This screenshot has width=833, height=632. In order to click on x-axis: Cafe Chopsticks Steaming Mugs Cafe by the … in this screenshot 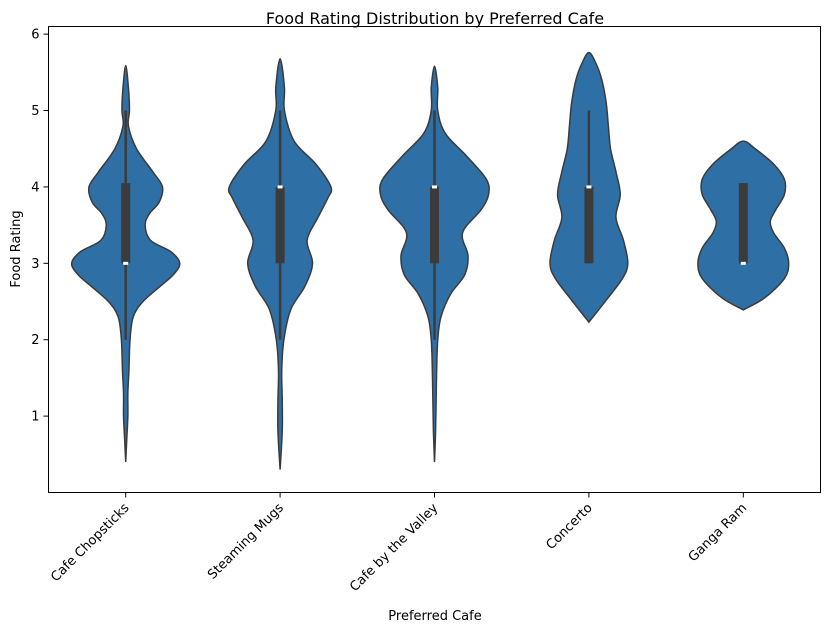, I will do `click(399, 543)`.